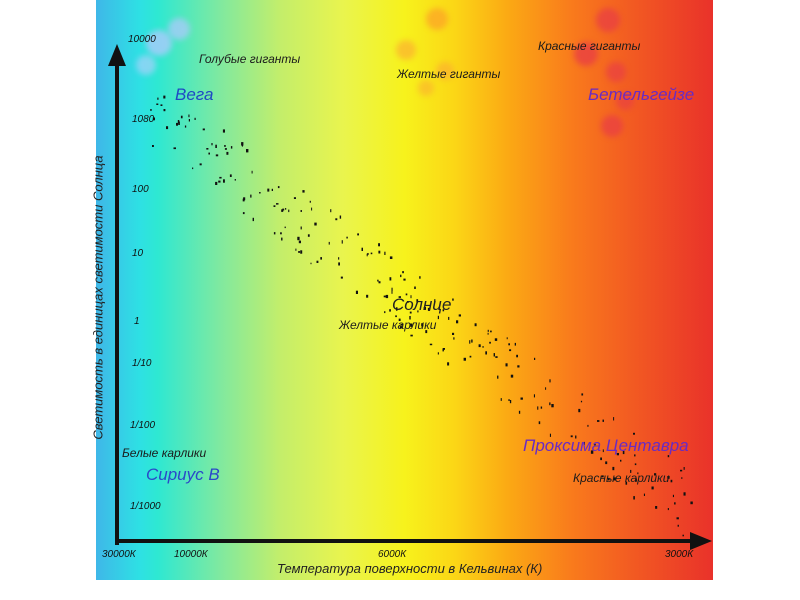 This screenshot has height=600, width=800. I want to click on y-tick-label: 1/10, so click(142, 363).